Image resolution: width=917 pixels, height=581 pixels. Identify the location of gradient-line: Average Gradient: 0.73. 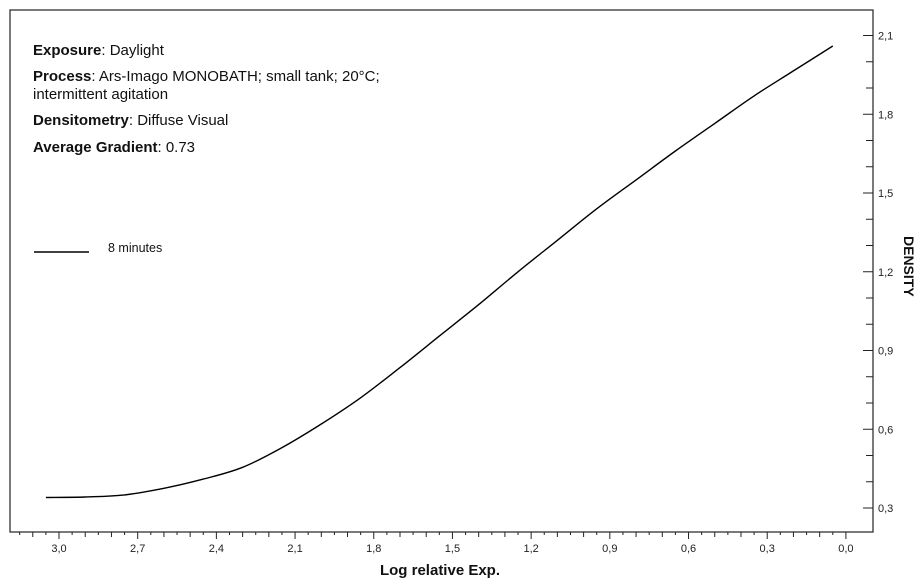
(114, 148).